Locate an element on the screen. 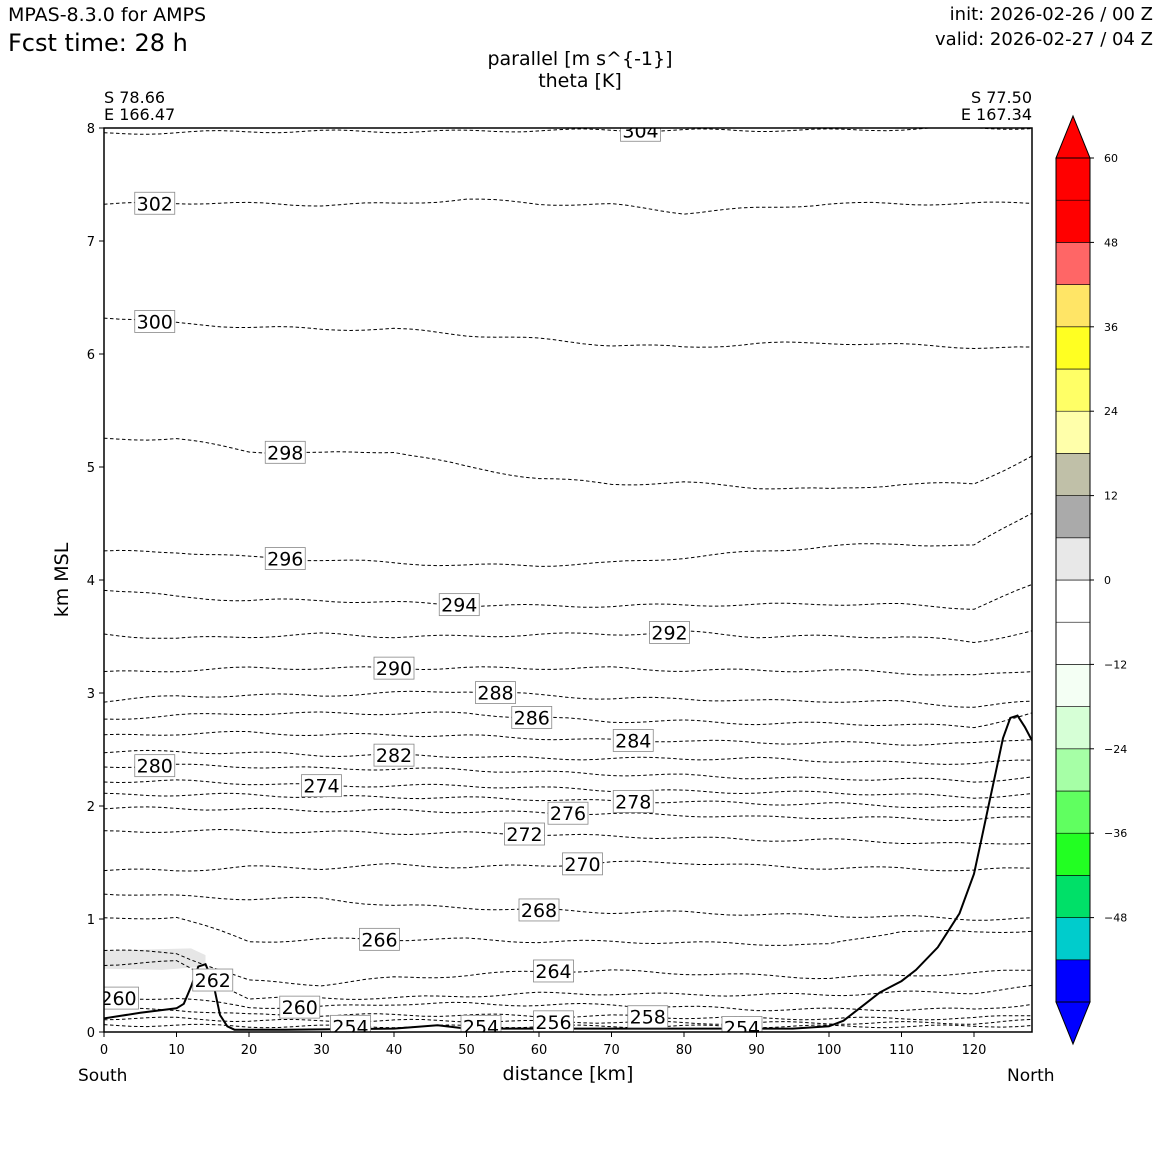 The image size is (1160, 1160). contour-label-282: 282 is located at coordinates (394, 756).